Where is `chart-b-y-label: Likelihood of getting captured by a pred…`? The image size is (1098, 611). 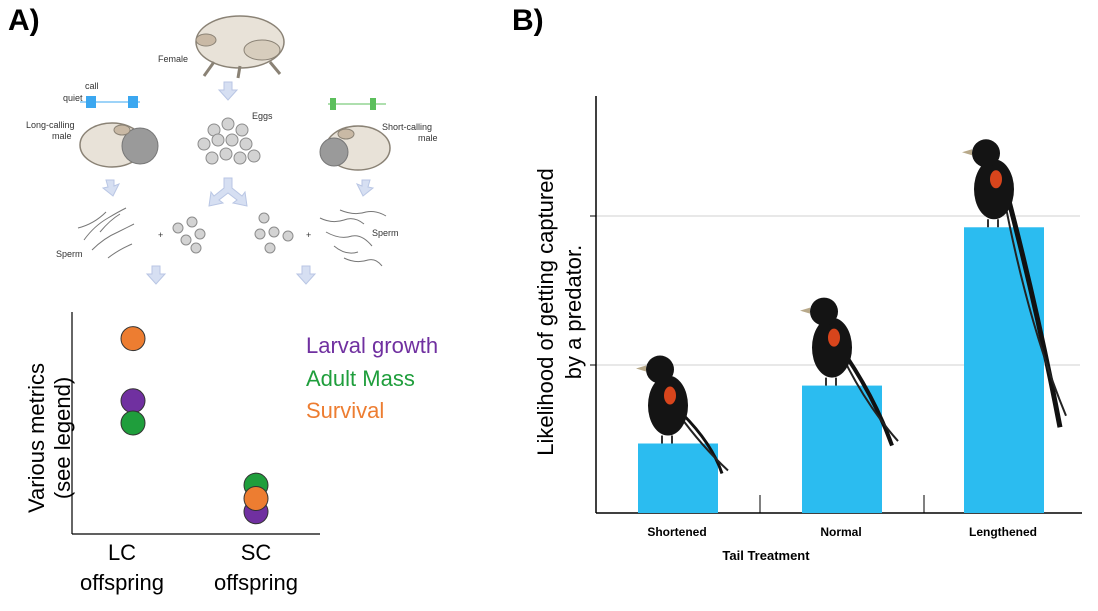
chart-b-y-label: Likelihood of getting captured by a pred… is located at coordinates (560, 312).